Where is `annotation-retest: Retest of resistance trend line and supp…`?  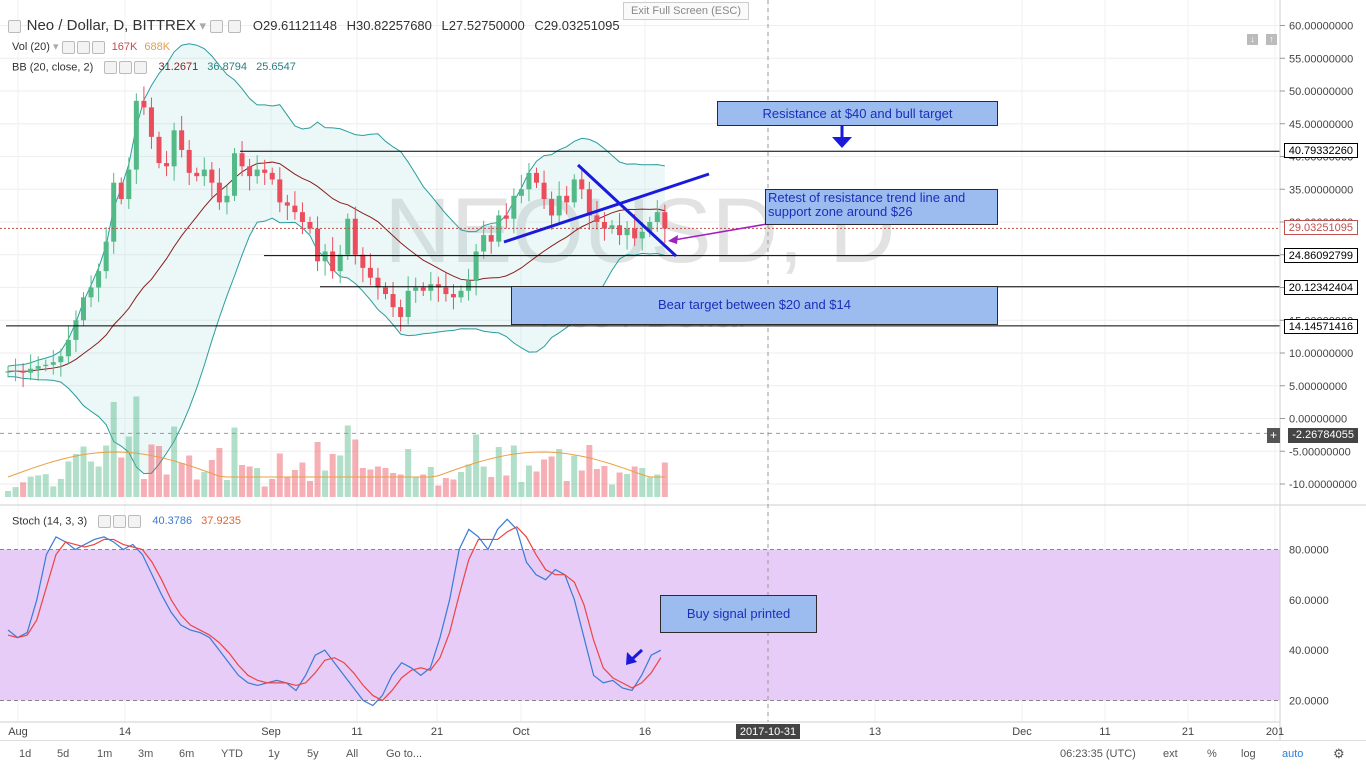 annotation-retest: Retest of resistance trend line and supp… is located at coordinates (881, 207).